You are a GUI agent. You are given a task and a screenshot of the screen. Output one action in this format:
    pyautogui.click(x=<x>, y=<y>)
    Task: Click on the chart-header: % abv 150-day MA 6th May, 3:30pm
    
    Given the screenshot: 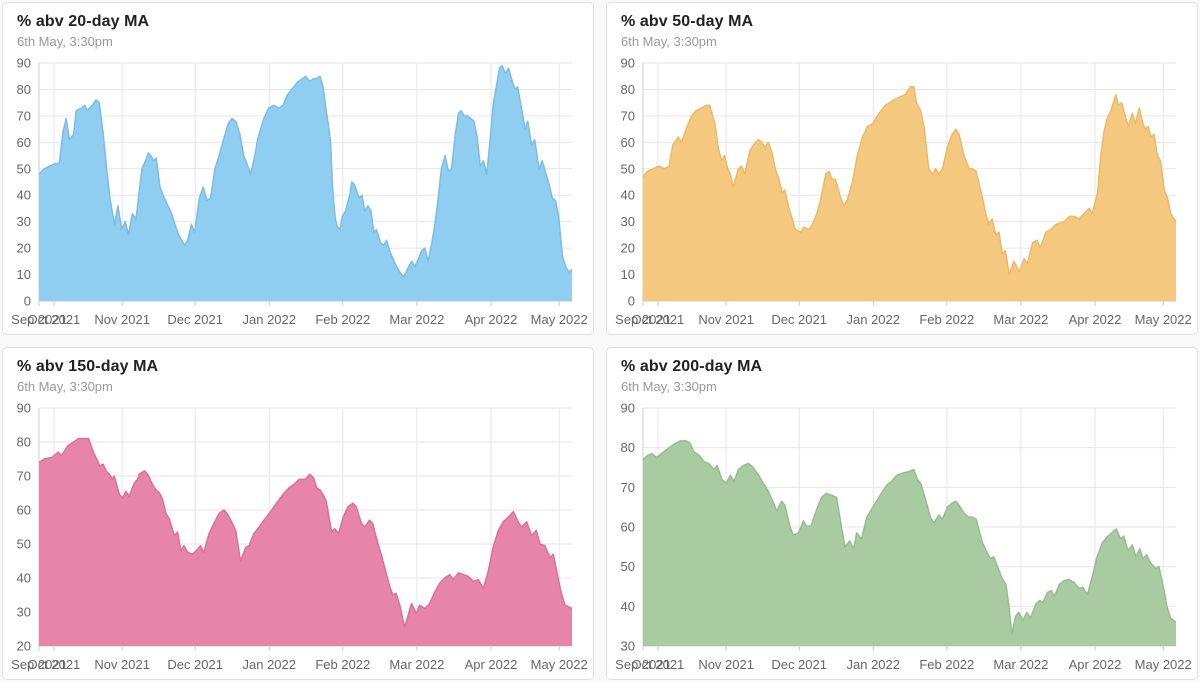 What is the action you would take?
    pyautogui.click(x=298, y=372)
    